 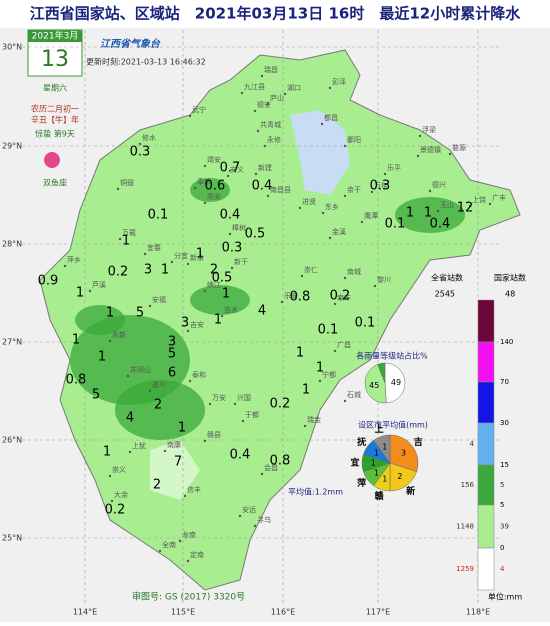 I want to click on title-bar, so click(x=275, y=14).